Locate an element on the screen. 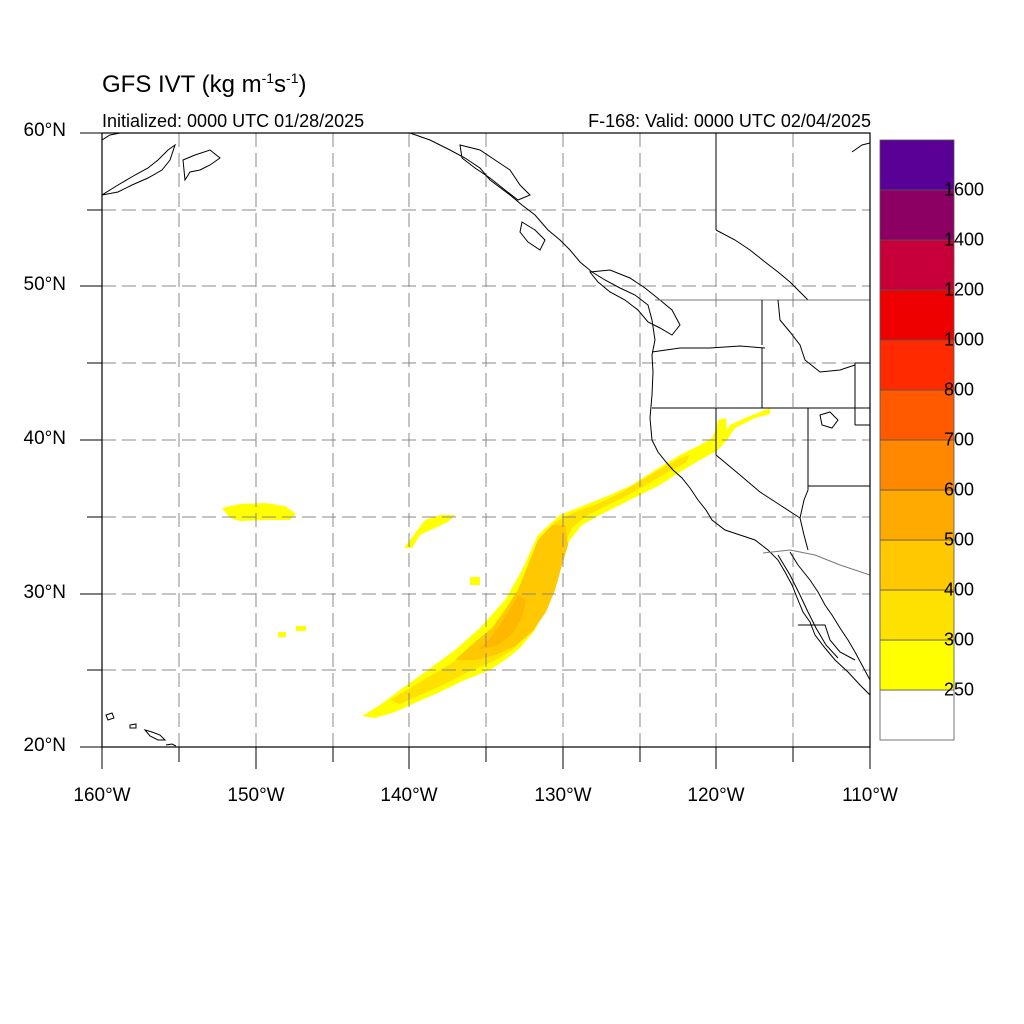 The height and width of the screenshot is (1024, 1024). lat-label-50: 50°N is located at coordinates (44, 284).